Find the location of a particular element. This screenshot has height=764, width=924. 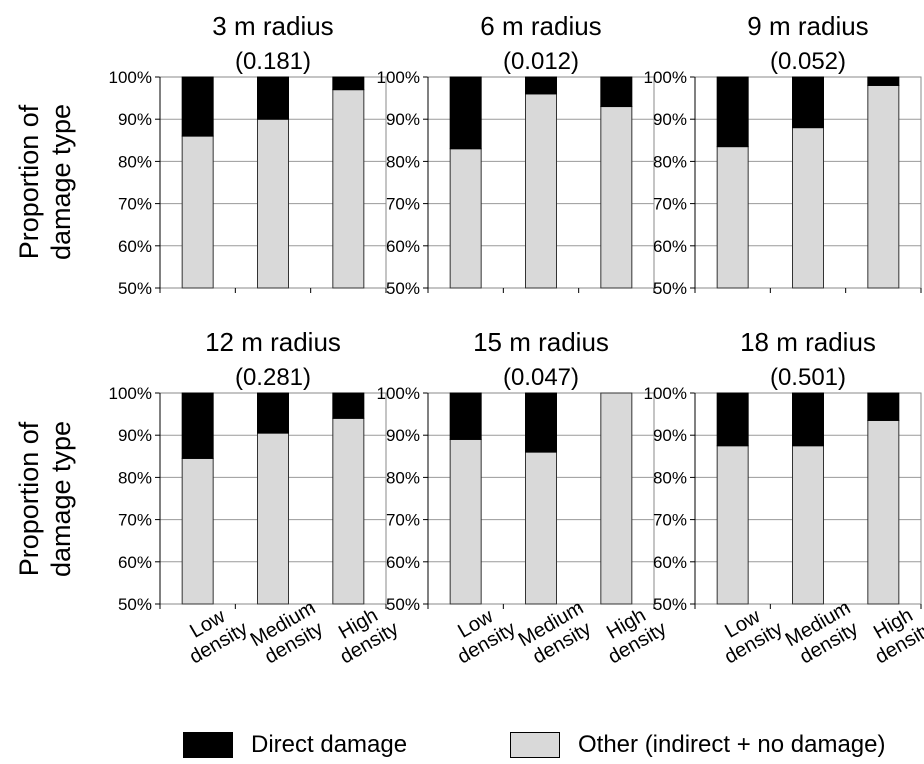

chart-panel: 9 m radius (0.052) 50% 60% 70% 80% 90% 100% is located at coordinates (783, 154).